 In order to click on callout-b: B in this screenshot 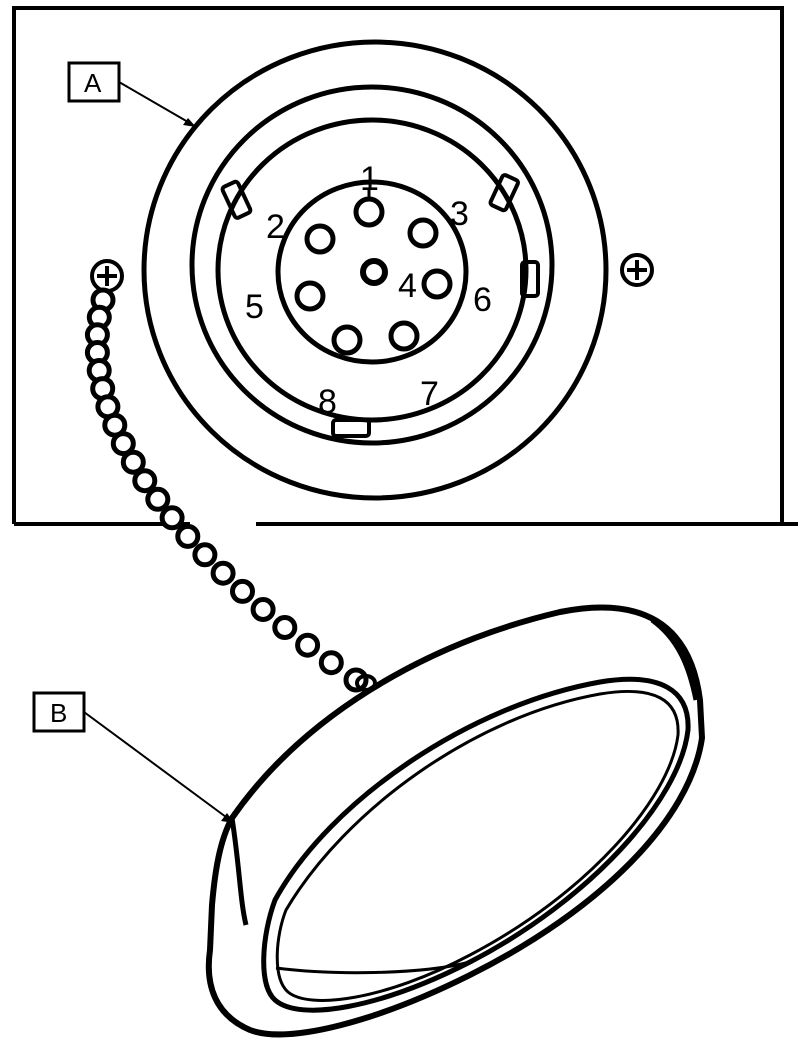, I will do `click(133, 757)`.